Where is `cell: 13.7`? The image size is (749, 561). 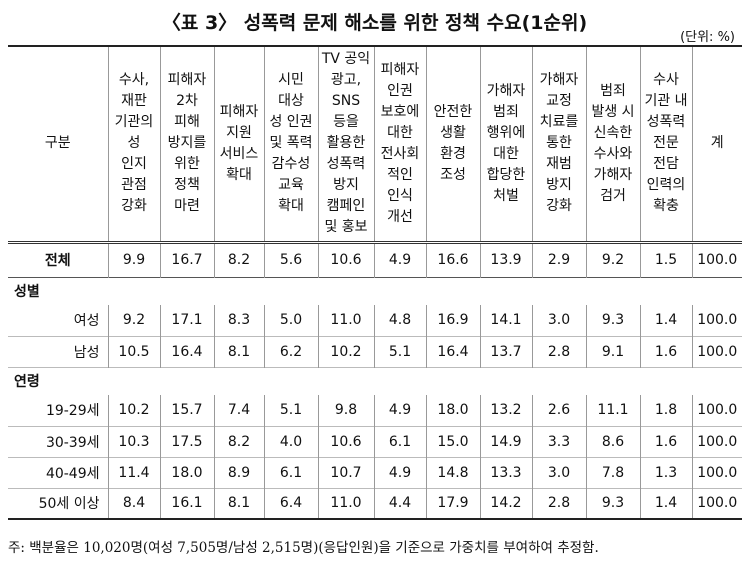 cell: 13.7 is located at coordinates (506, 351).